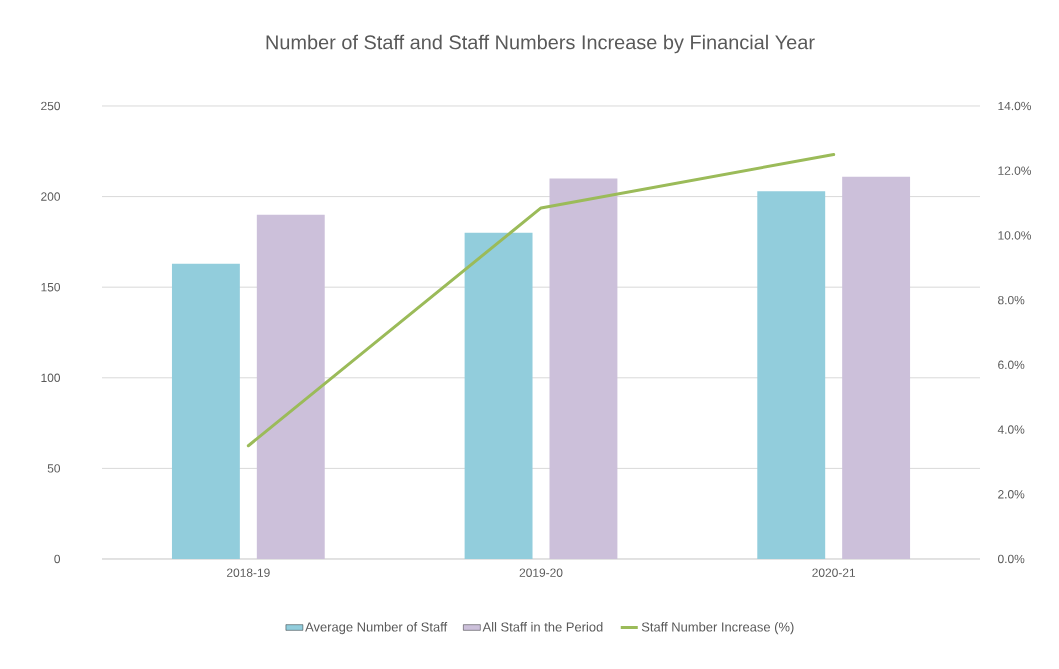  Describe the element at coordinates (540, 44) in the screenshot. I see `chart-title: Number of Staff and Staff Numbers Increase by Financial Year` at that location.